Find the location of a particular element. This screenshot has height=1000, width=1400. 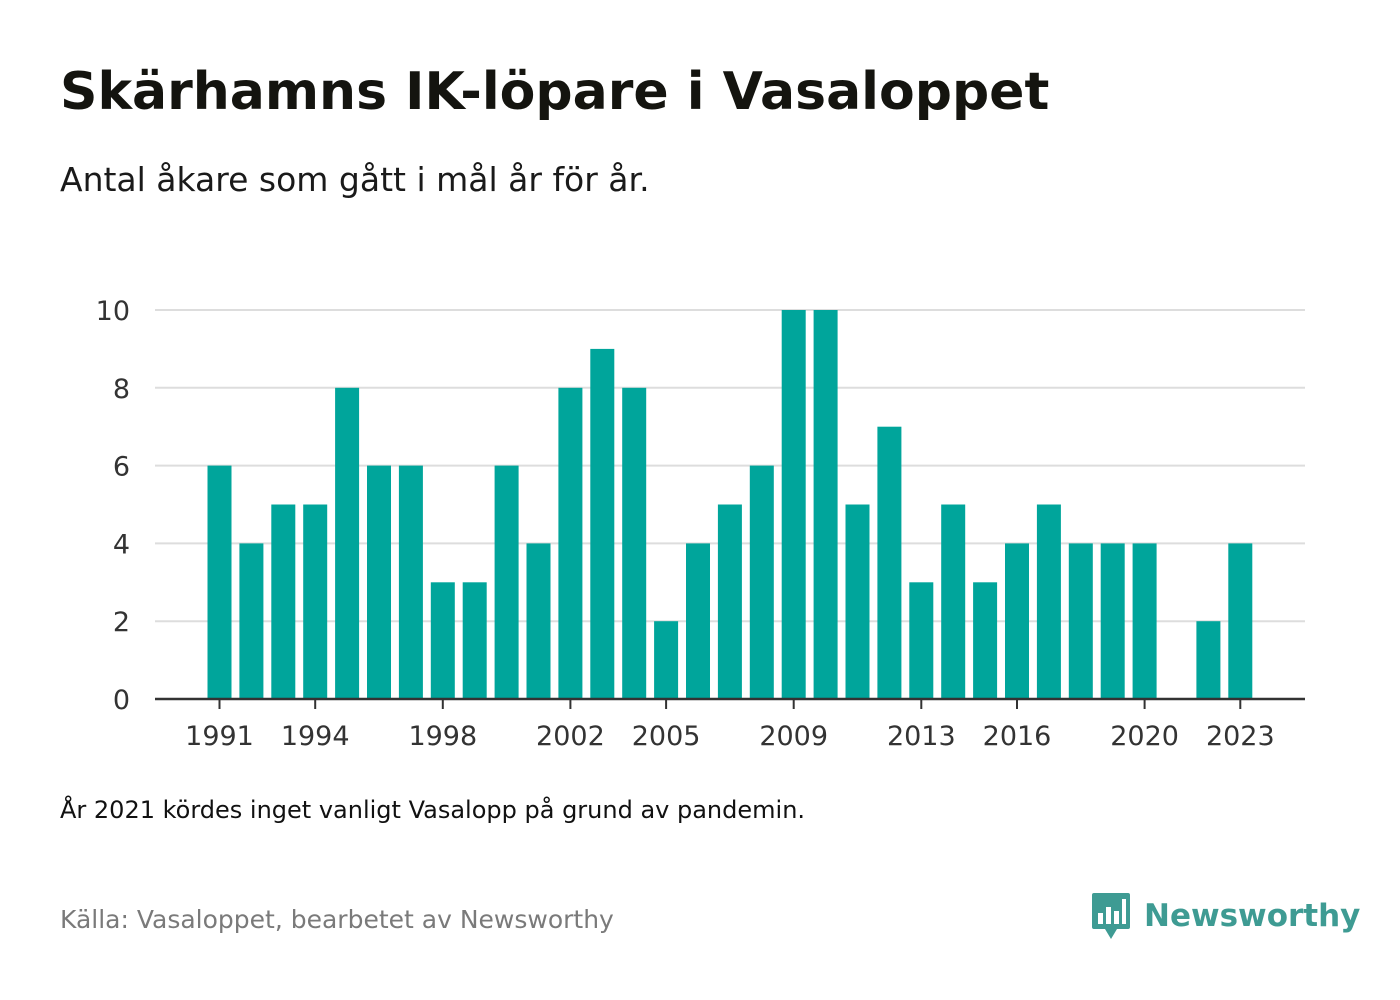

bar-1991 is located at coordinates (219, 582).